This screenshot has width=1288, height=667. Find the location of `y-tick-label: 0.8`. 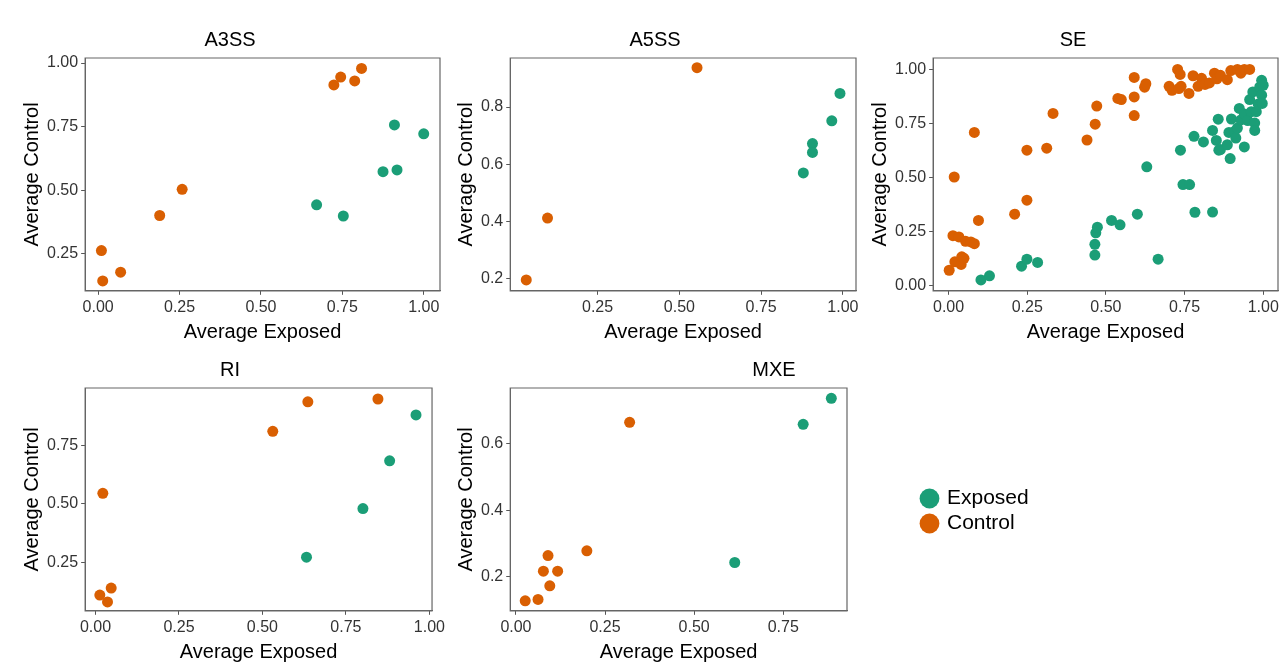

y-tick-label: 0.8 is located at coordinates (492, 106).